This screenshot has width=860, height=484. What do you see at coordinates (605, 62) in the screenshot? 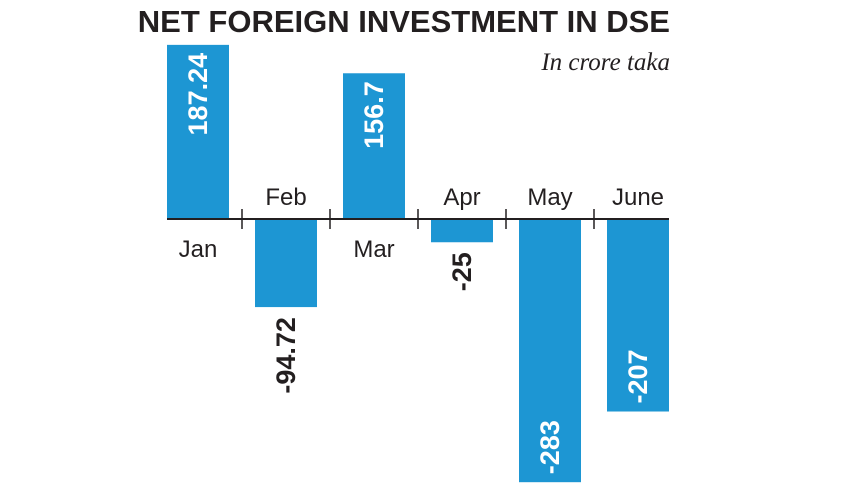
I see `chart-subtitle: In crore taka` at bounding box center [605, 62].